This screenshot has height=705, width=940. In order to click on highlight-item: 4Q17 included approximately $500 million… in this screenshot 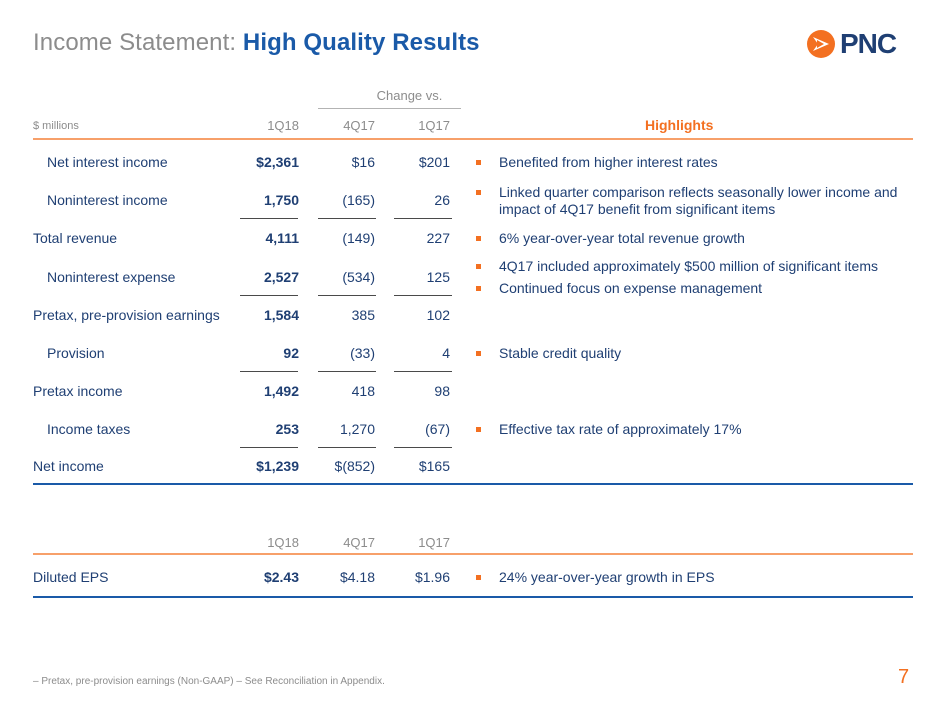, I will do `click(696, 266)`.